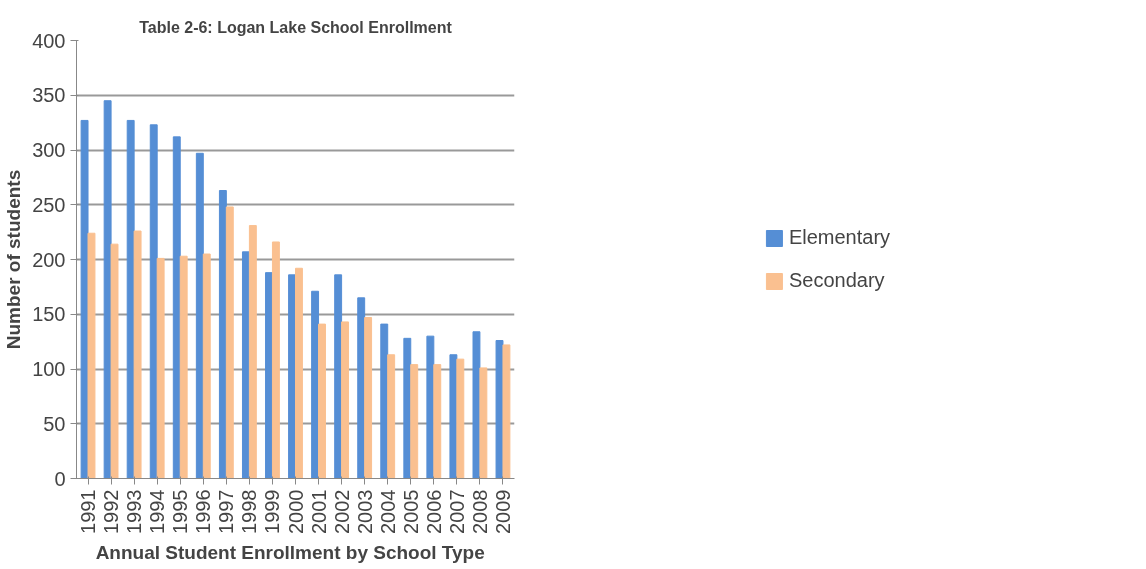  Describe the element at coordinates (49, 150) in the screenshot. I see `y-tick-label: 300` at that location.